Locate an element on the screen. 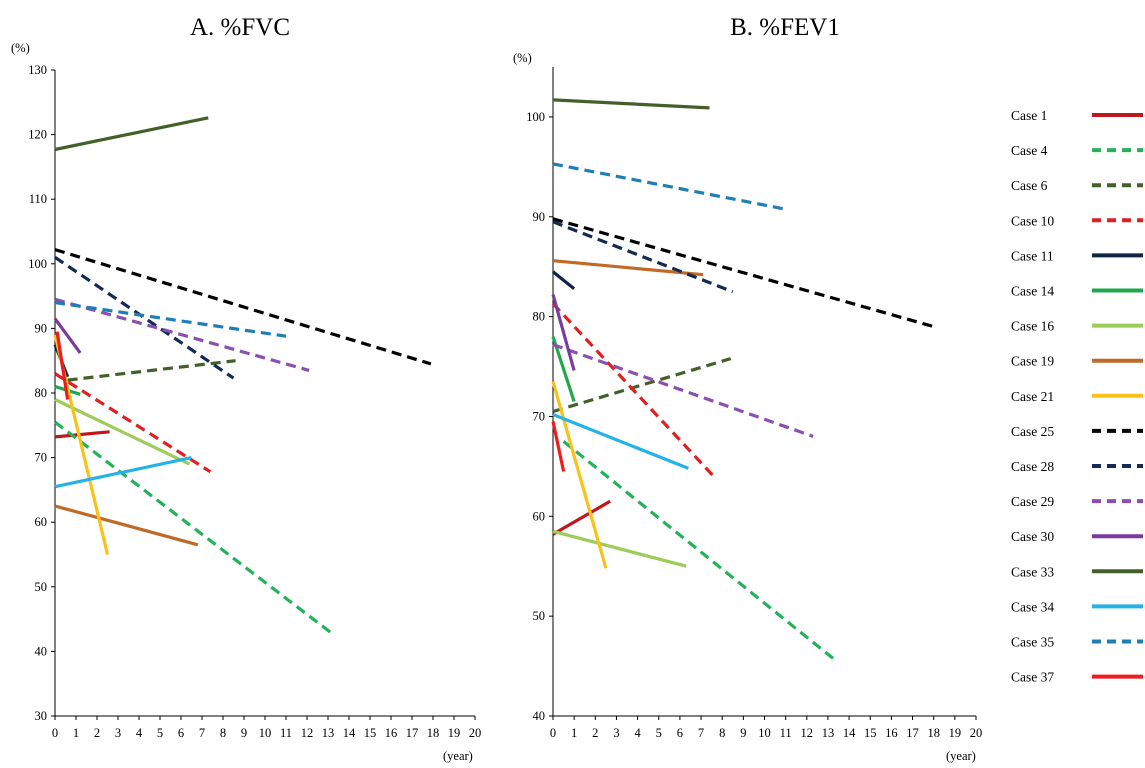  x-tick-label: 10 is located at coordinates (265, 733).